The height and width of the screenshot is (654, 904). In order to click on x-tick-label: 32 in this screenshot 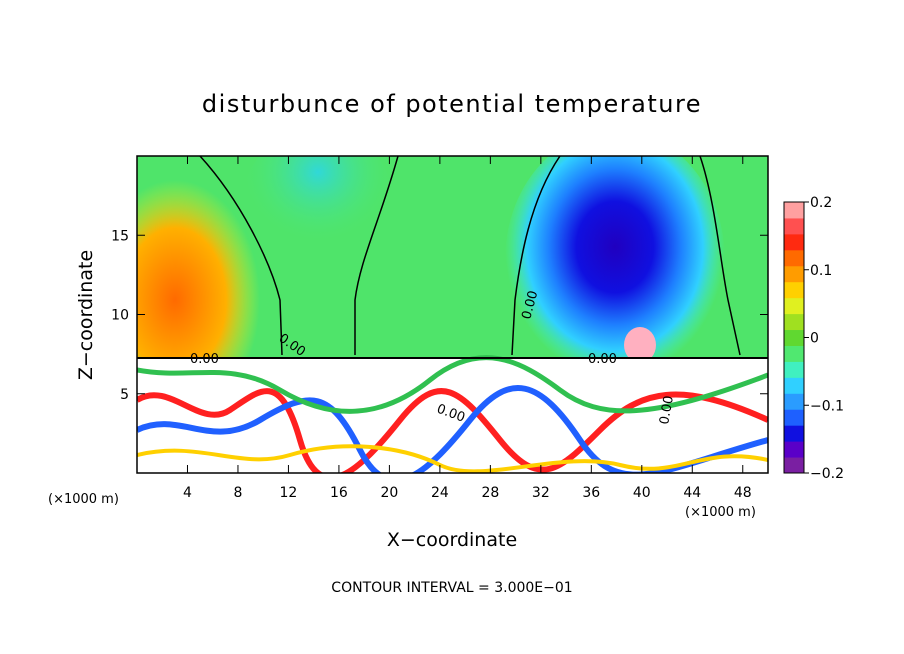, I will do `click(541, 493)`.